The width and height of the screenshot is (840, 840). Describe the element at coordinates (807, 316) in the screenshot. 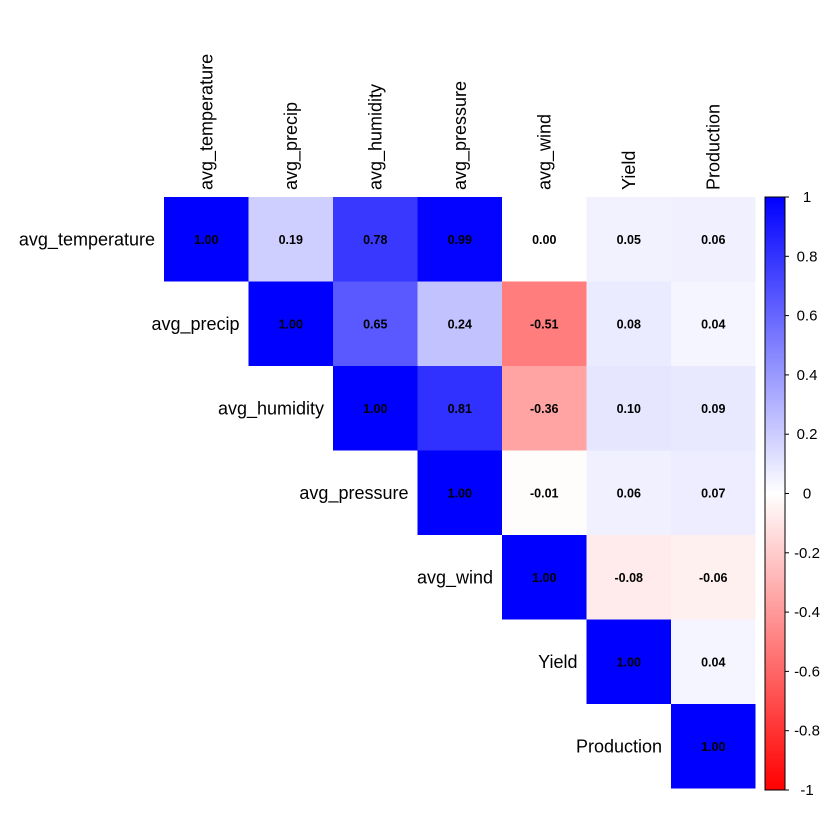

I see `colorbar-tick-label: 0.6` at that location.